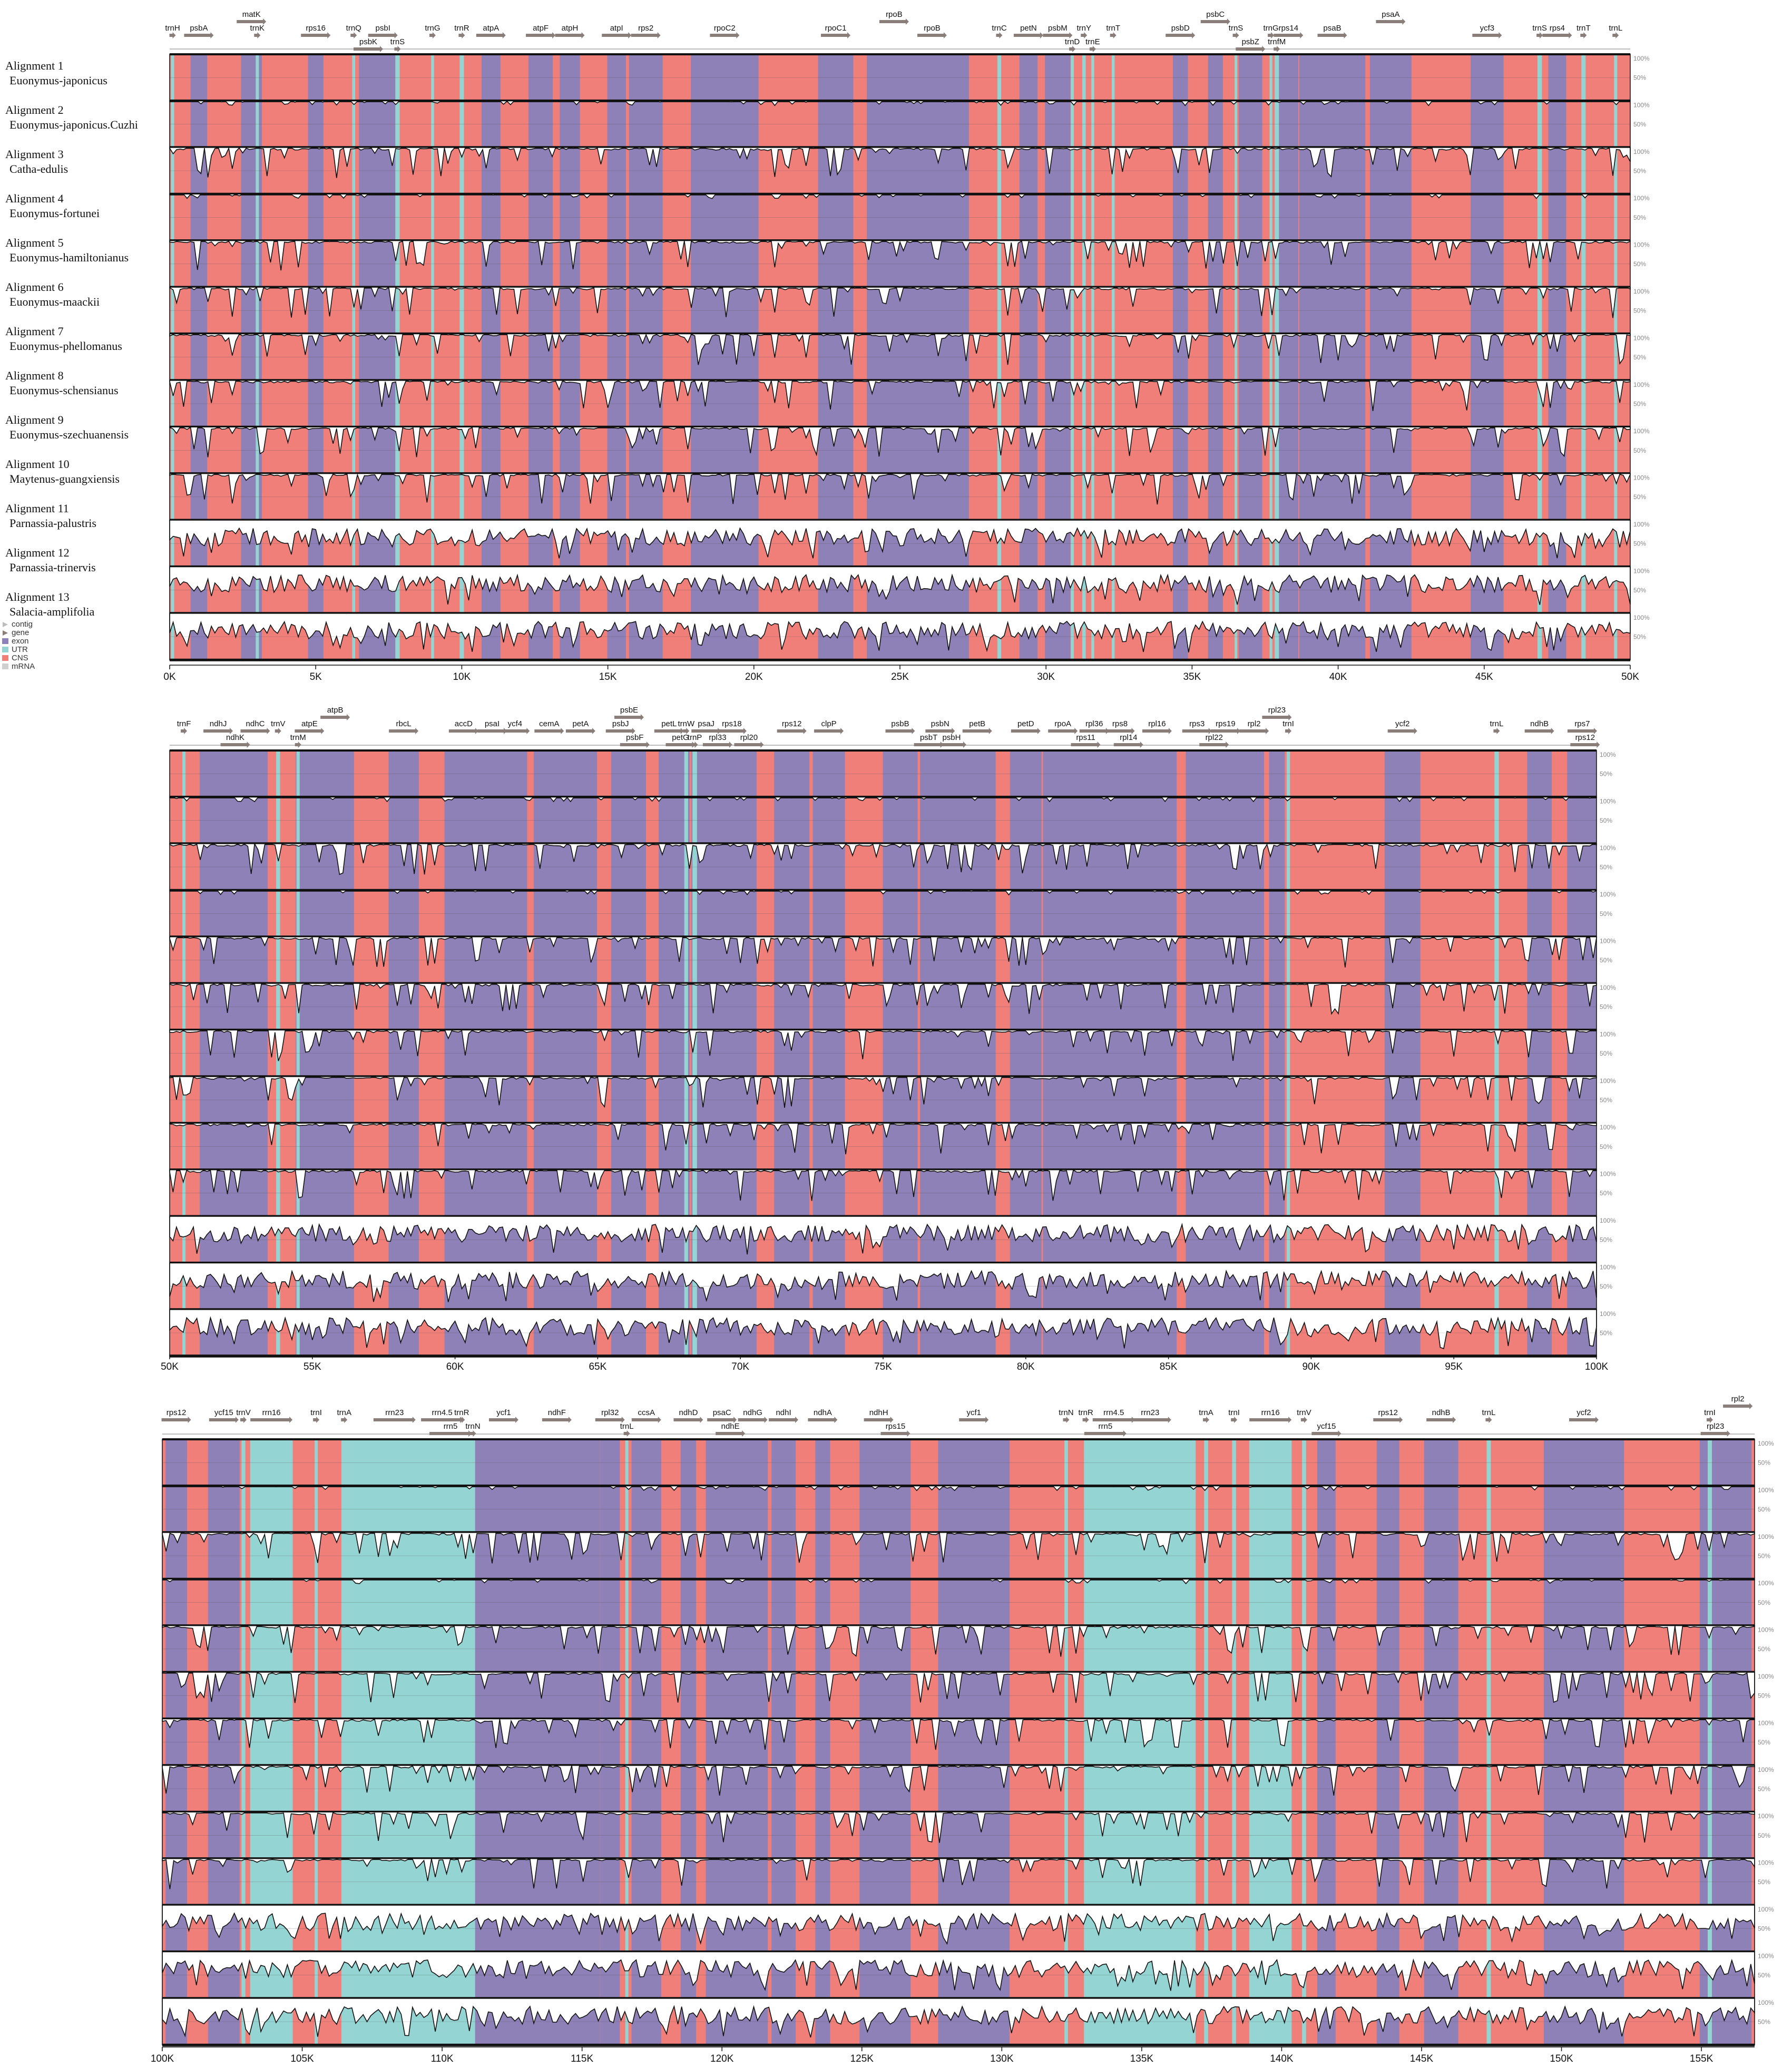 This screenshot has width=1792, height=2067. I want to click on gene-label: ycf1, so click(503, 1412).